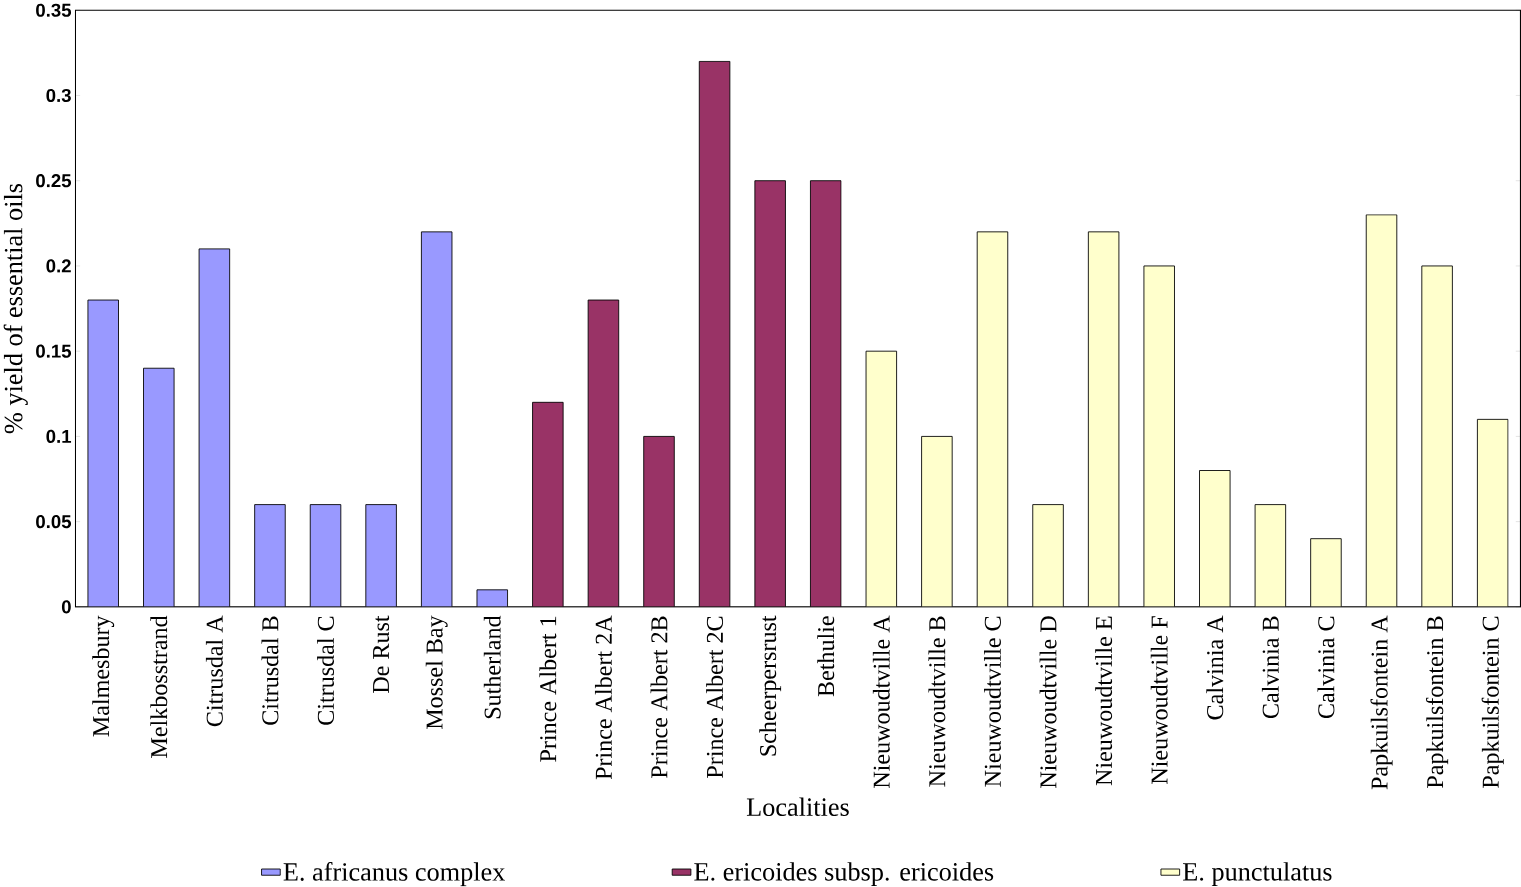 The width and height of the screenshot is (1521, 887). What do you see at coordinates (103, 676) in the screenshot?
I see `x-tick-label: Malmesbury` at bounding box center [103, 676].